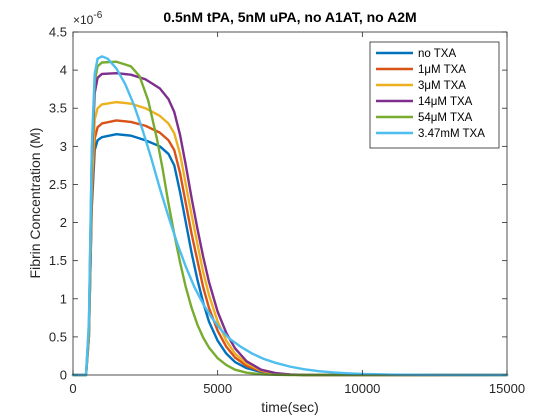  I want to click on y-tick-label: 0.5, so click(58, 336).